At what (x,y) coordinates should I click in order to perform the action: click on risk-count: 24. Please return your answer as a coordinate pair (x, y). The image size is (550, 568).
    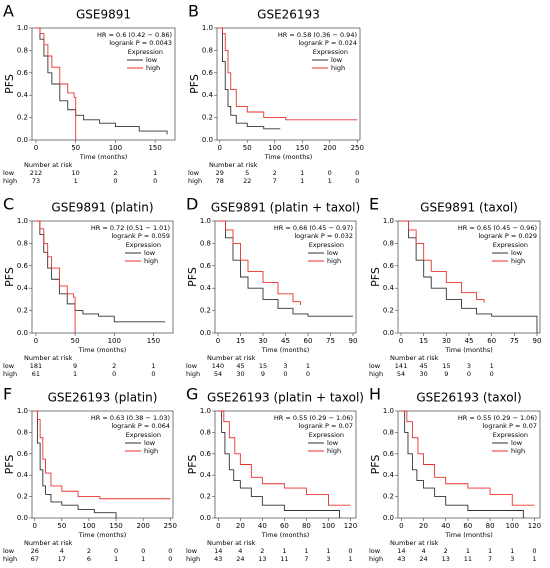
    Looking at the image, I should click on (240, 559).